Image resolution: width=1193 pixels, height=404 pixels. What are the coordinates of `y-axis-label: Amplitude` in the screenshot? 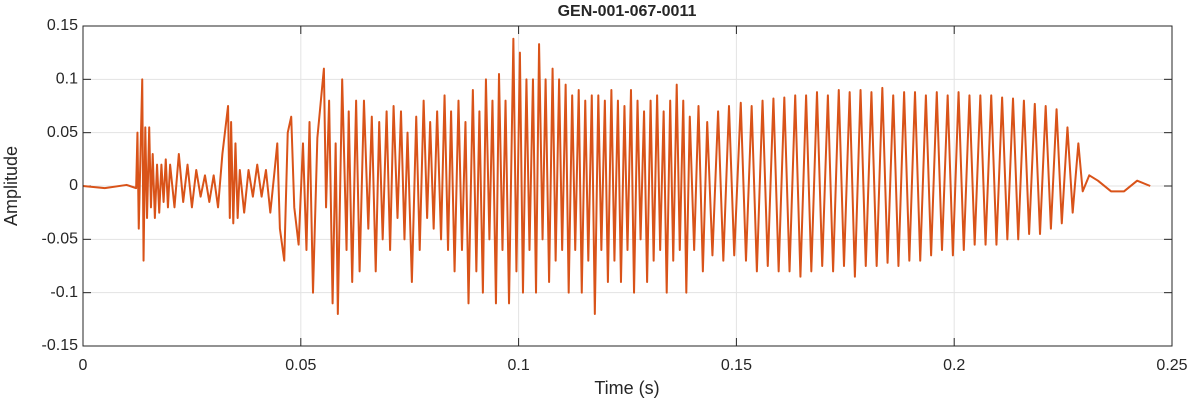 It's located at (11, 186).